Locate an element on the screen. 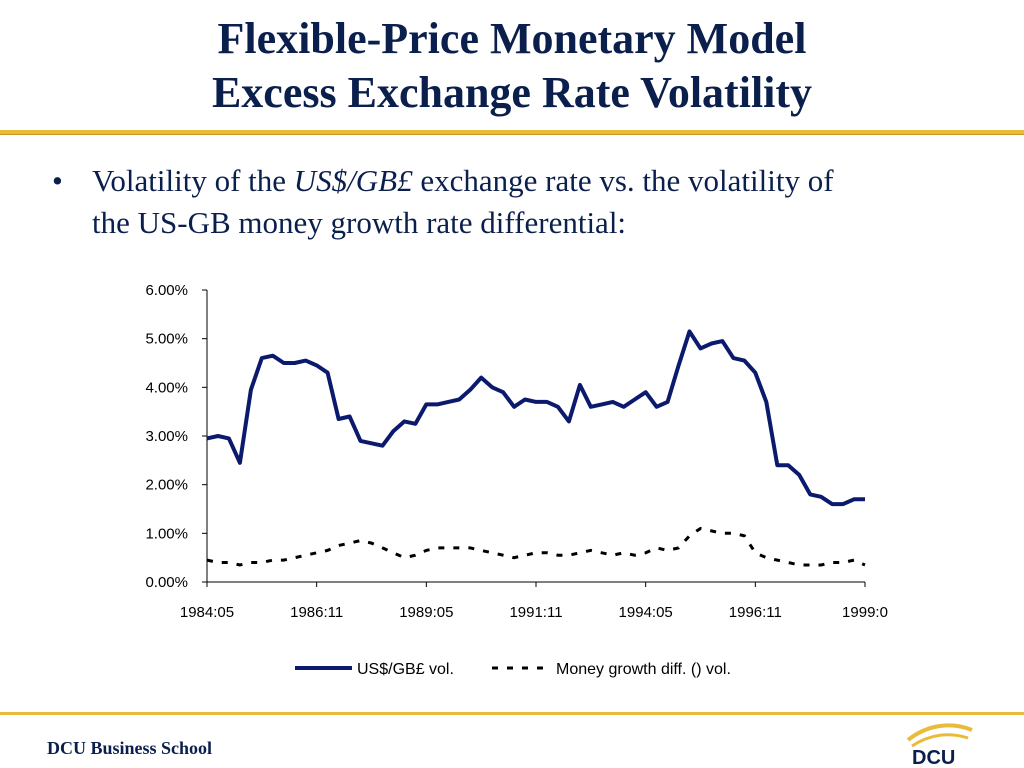  x-tick-label: 1999:0 is located at coordinates (865, 612).